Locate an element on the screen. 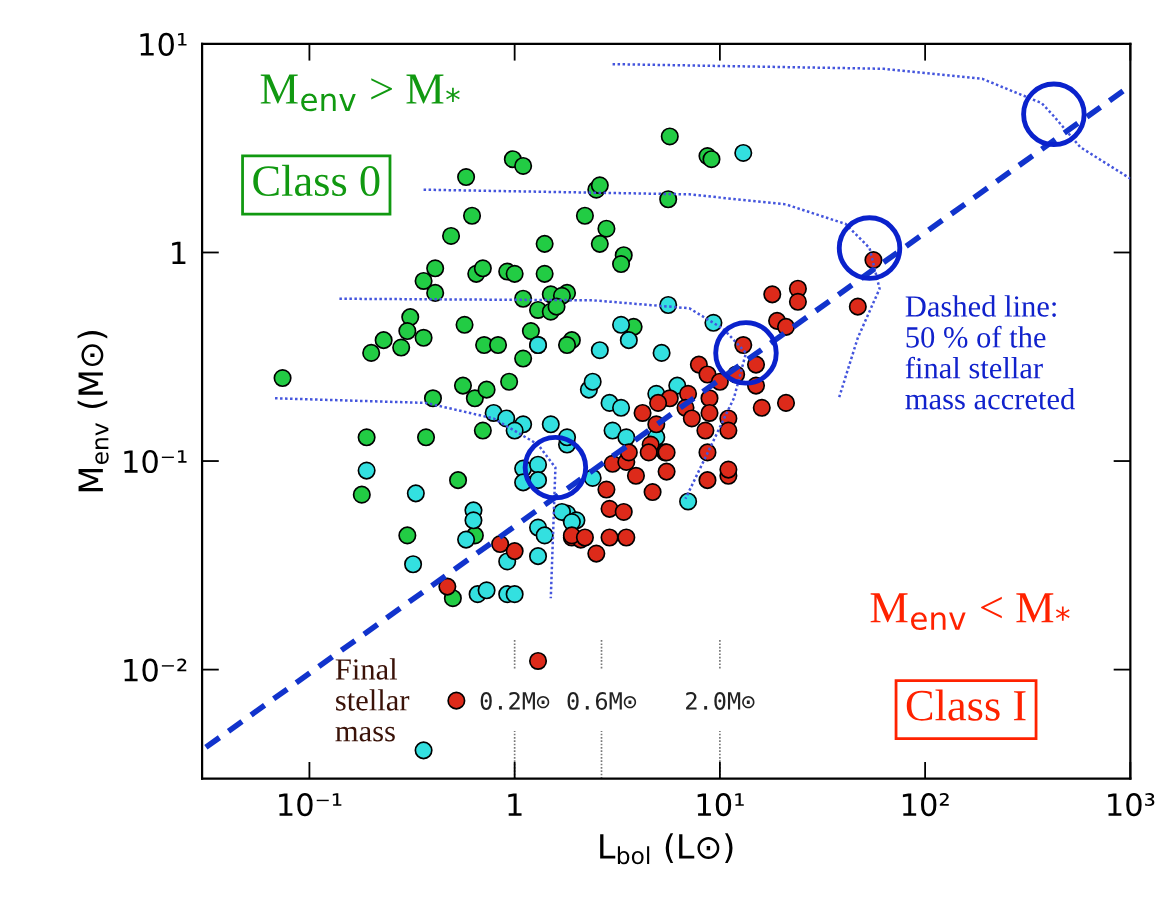 The image size is (1175, 915). x-tick-label: 10³ is located at coordinates (1131, 805).